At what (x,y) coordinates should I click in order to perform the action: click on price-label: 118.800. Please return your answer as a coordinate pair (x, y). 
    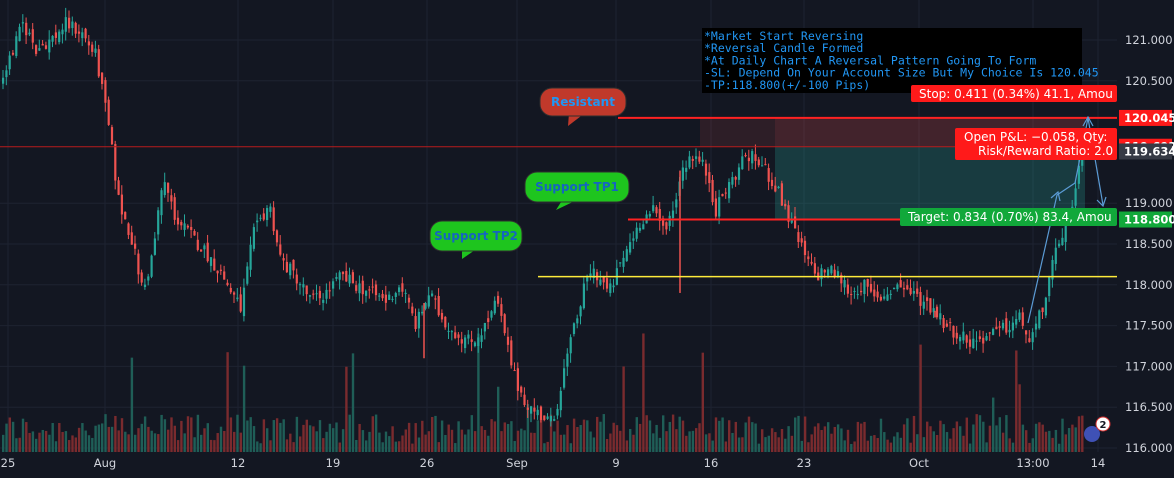
    Looking at the image, I should click on (1149, 220).